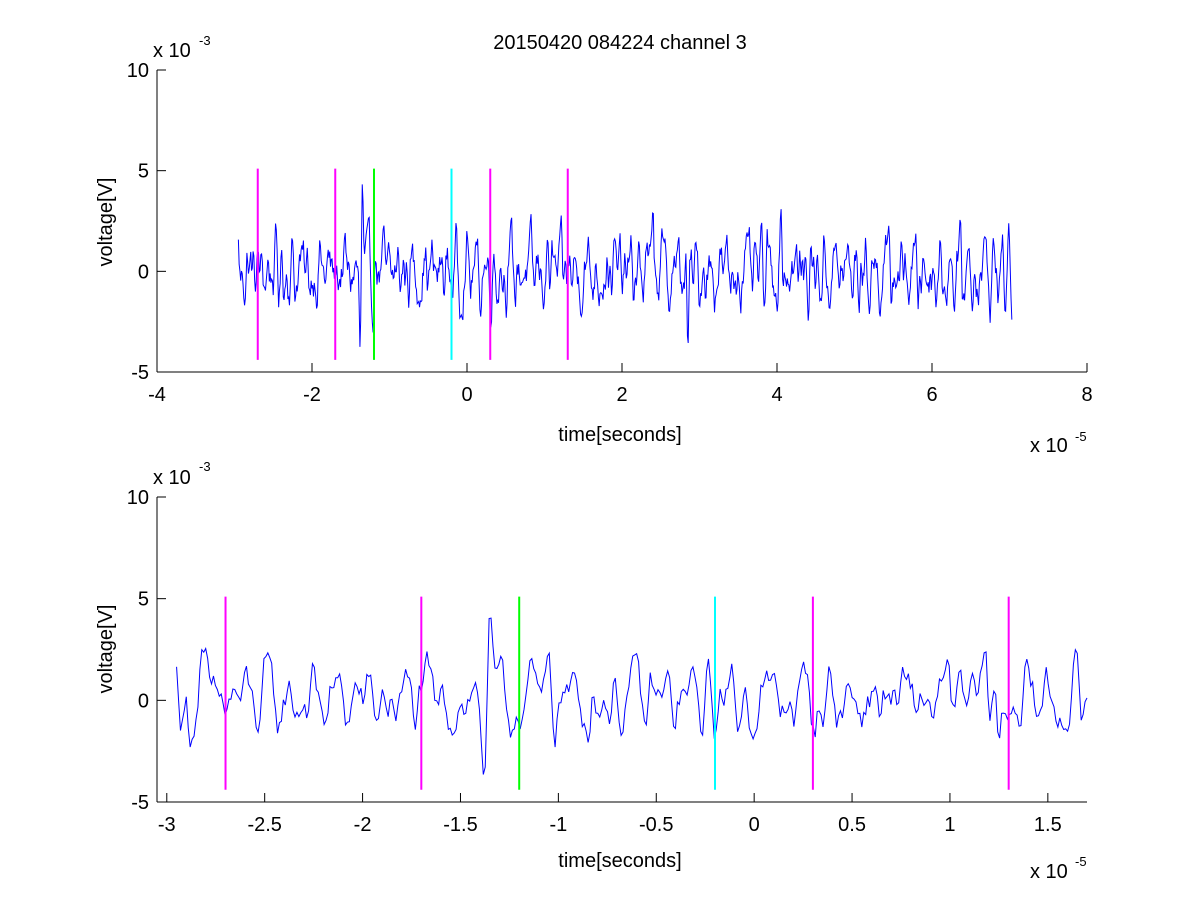 This screenshot has height=901, width=1200. Describe the element at coordinates (852, 825) in the screenshot. I see `x-tick-label: 0.5` at that location.